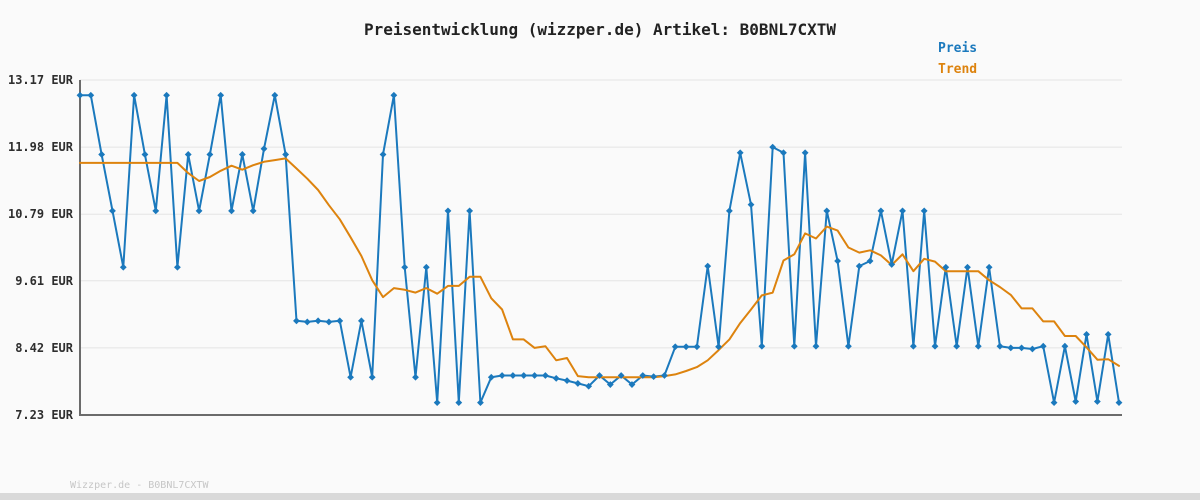 This screenshot has width=1200, height=500. I want to click on y-tick-label: 9.61 EUR, so click(44, 281).